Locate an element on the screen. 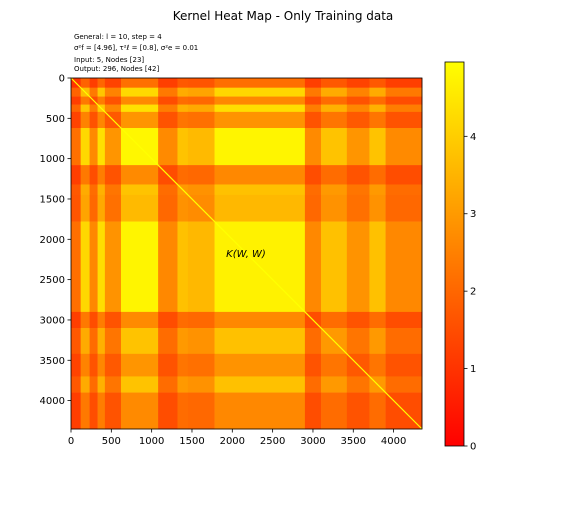 The height and width of the screenshot is (510, 566). x-tick-label: 500 is located at coordinates (111, 441).